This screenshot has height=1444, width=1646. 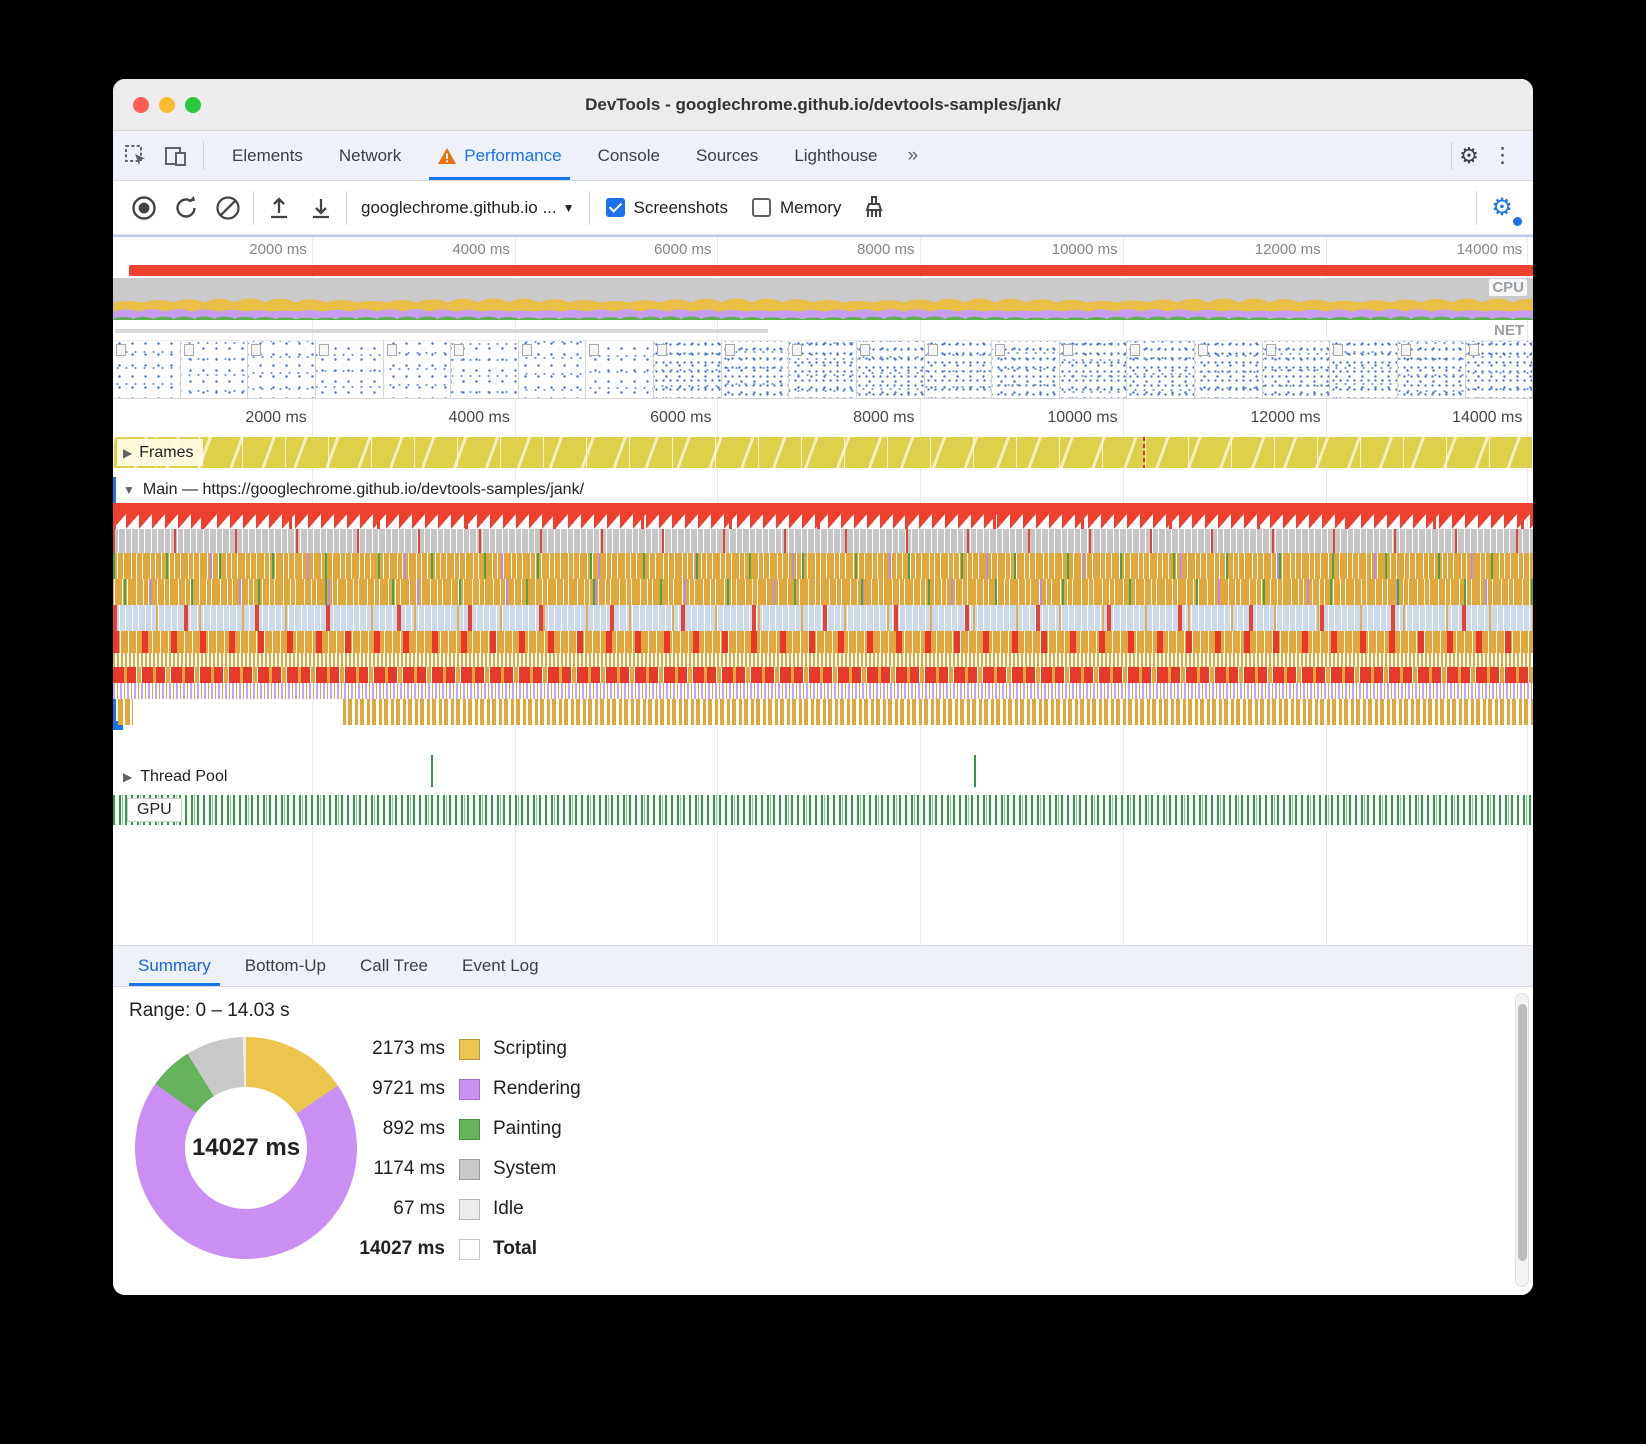 I want to click on tab-lighthouse: Lighthouse, so click(x=836, y=155).